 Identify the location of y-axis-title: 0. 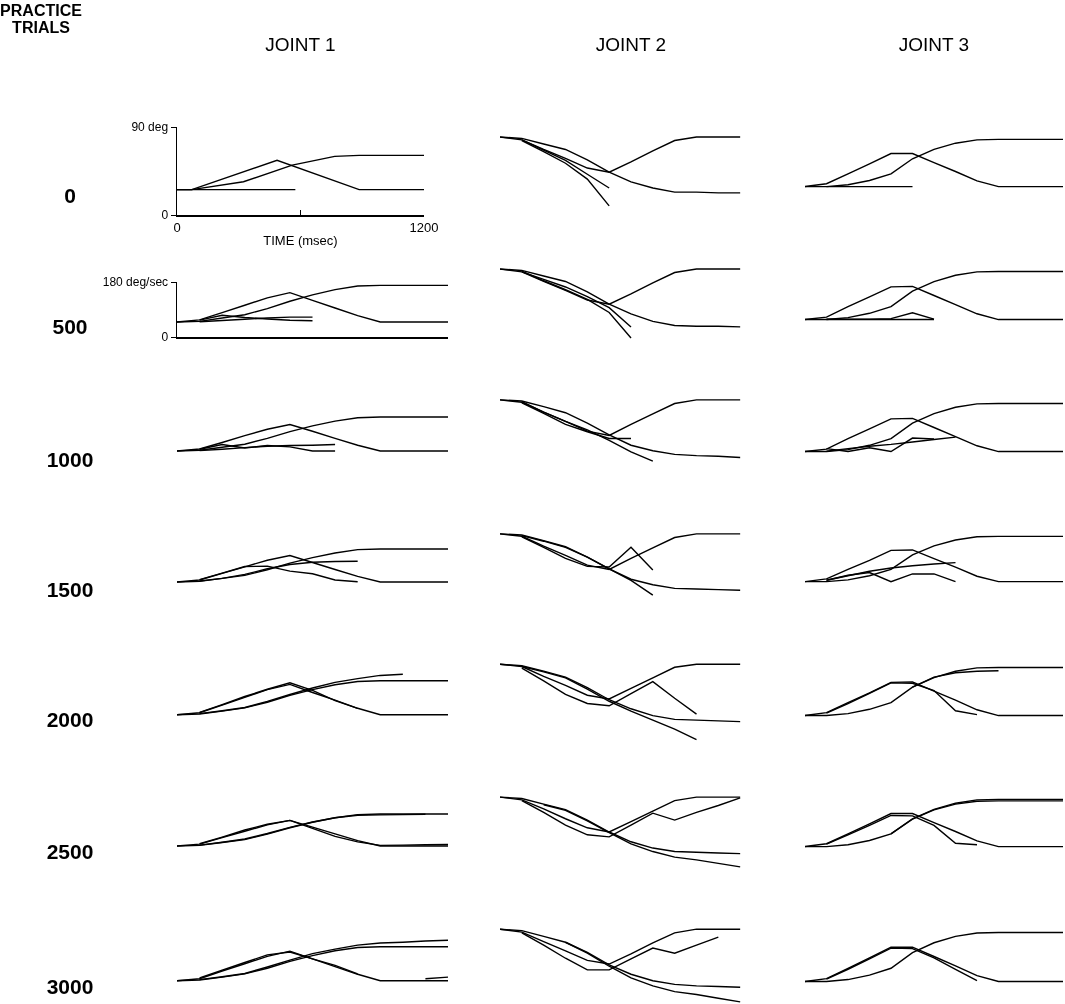
(70, 196).